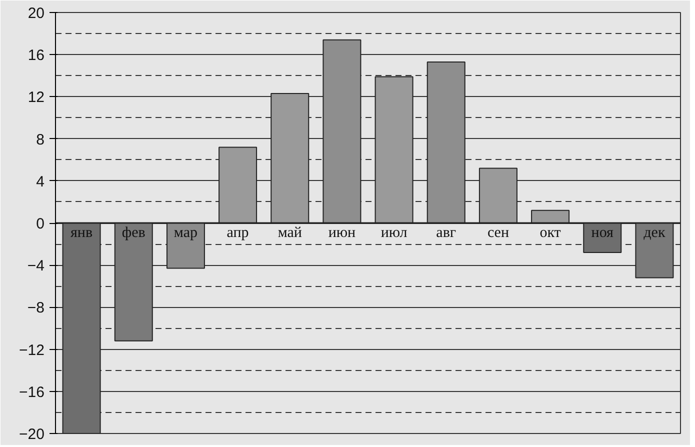  I want to click on y-tick-label: 8, so click(40, 139).